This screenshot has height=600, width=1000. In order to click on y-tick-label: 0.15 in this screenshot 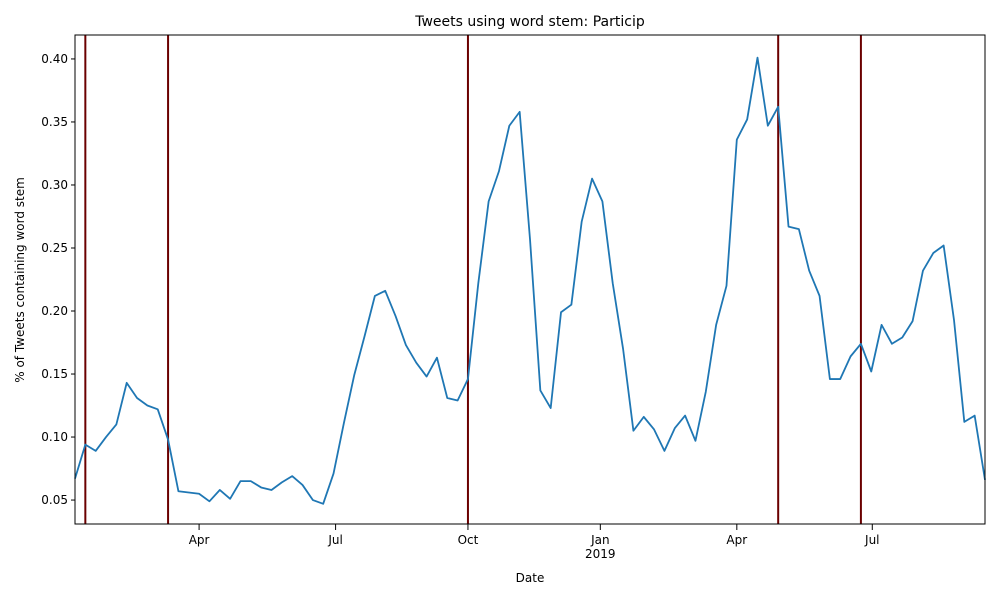, I will do `click(54, 374)`.